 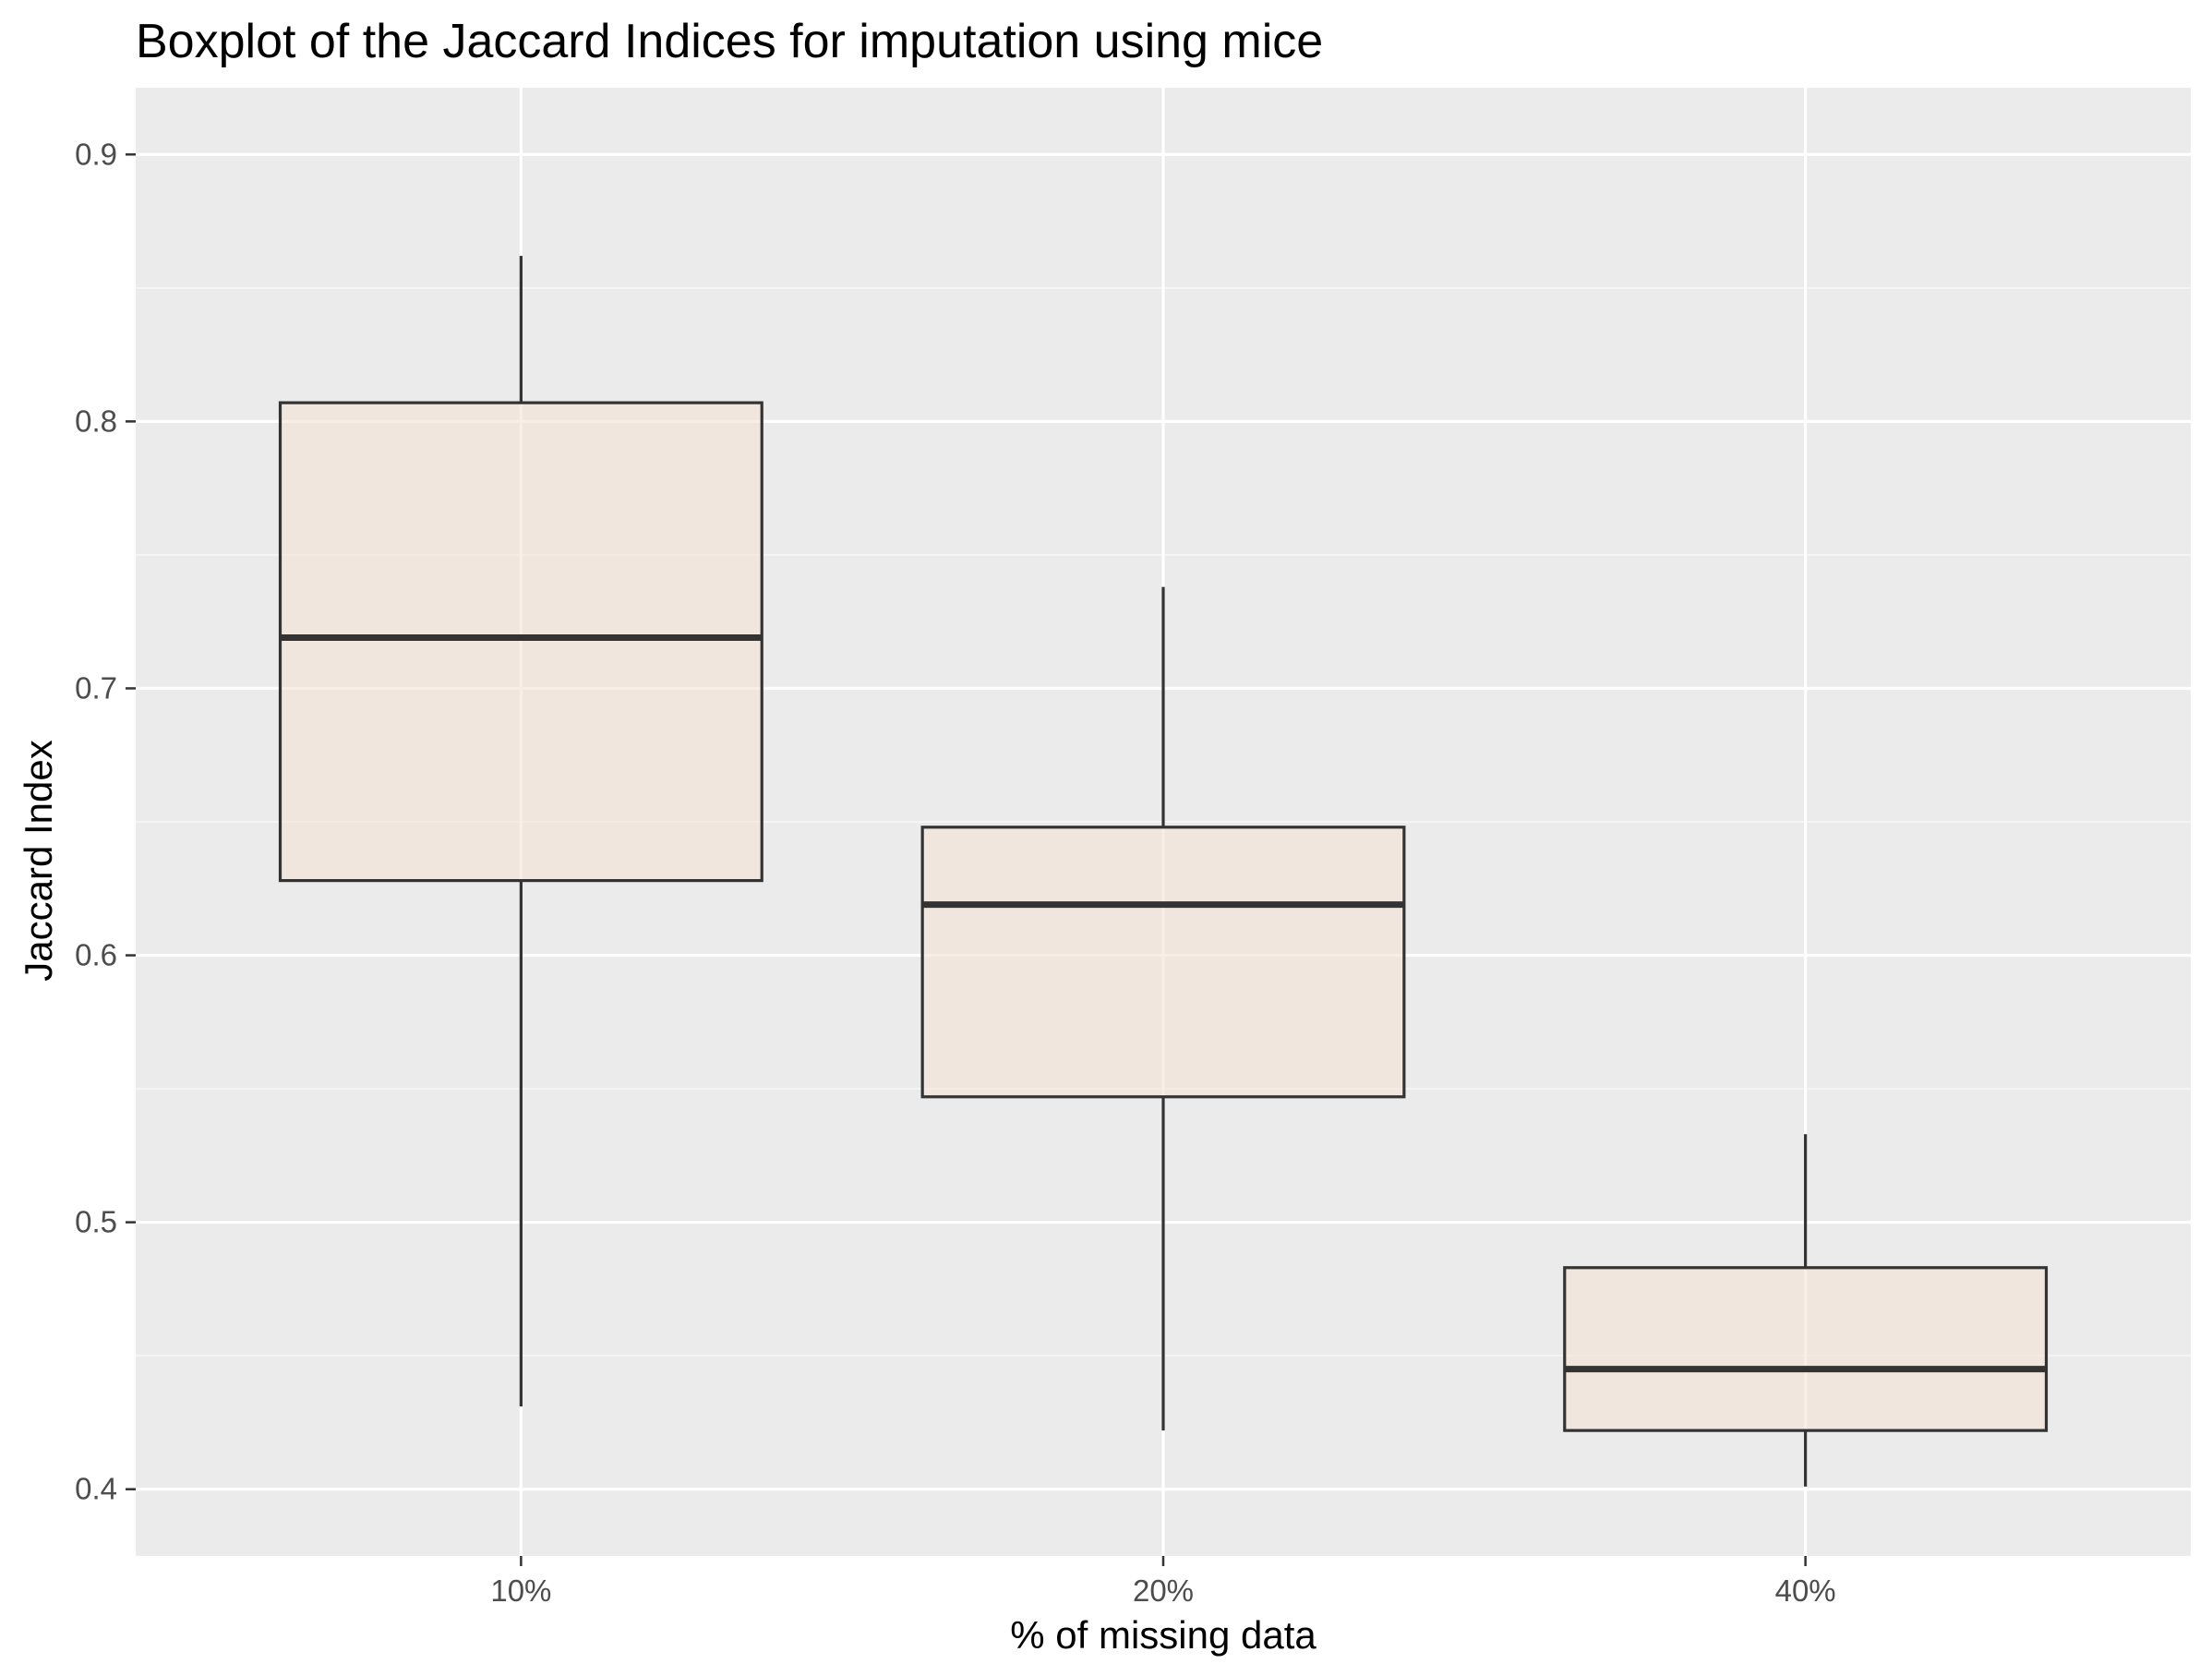 What do you see at coordinates (96, 1222) in the screenshot?
I see `y-tick-label: 0.5` at bounding box center [96, 1222].